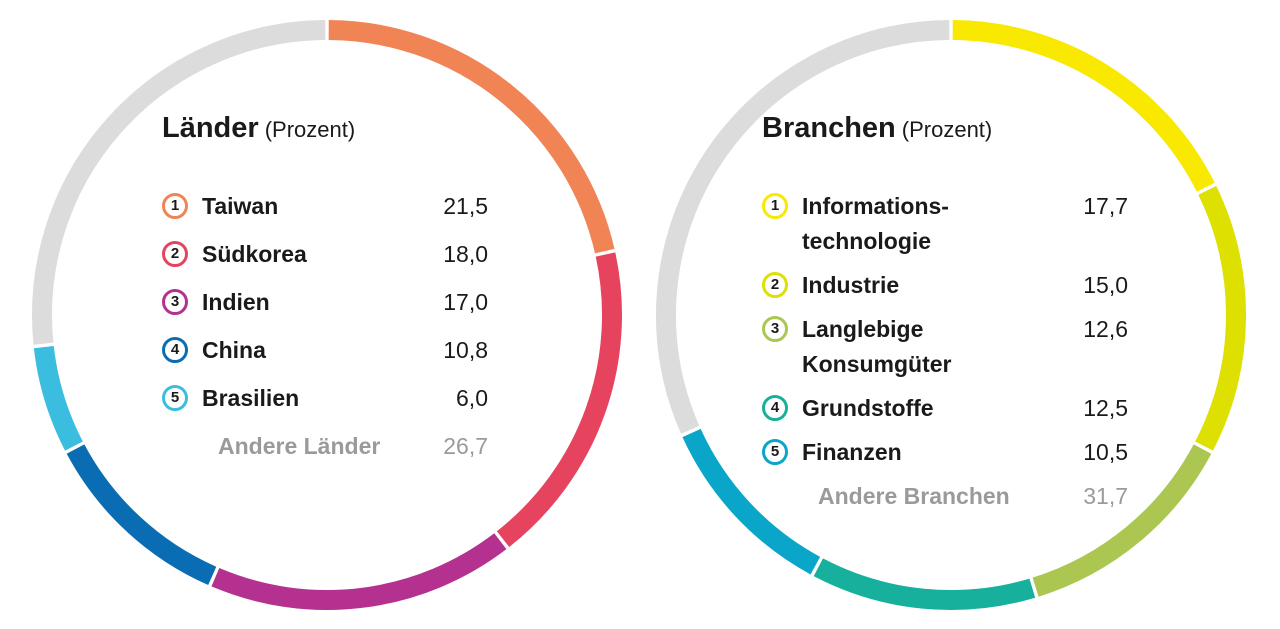 This screenshot has height=629, width=1280. What do you see at coordinates (945, 408) in the screenshot?
I see `legend-row: 4 Grundstoffe 12,5` at bounding box center [945, 408].